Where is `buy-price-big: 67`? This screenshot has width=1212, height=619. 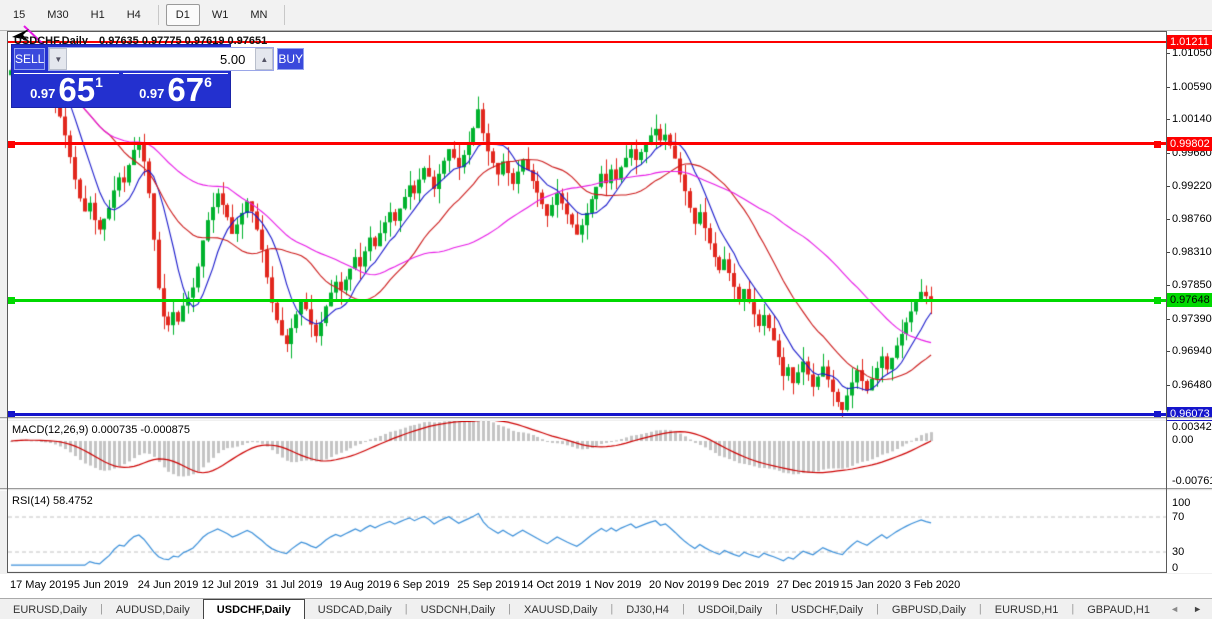 buy-price-big: 67 is located at coordinates (186, 89).